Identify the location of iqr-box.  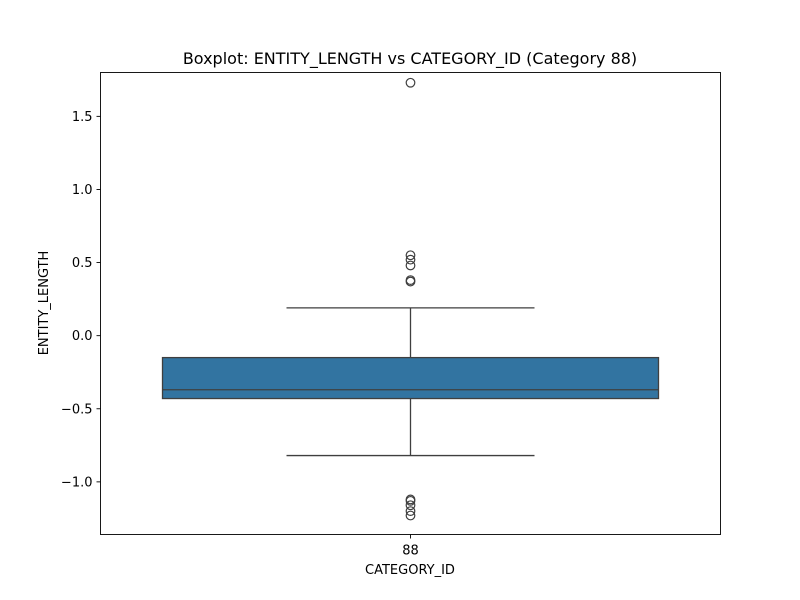
(410, 378).